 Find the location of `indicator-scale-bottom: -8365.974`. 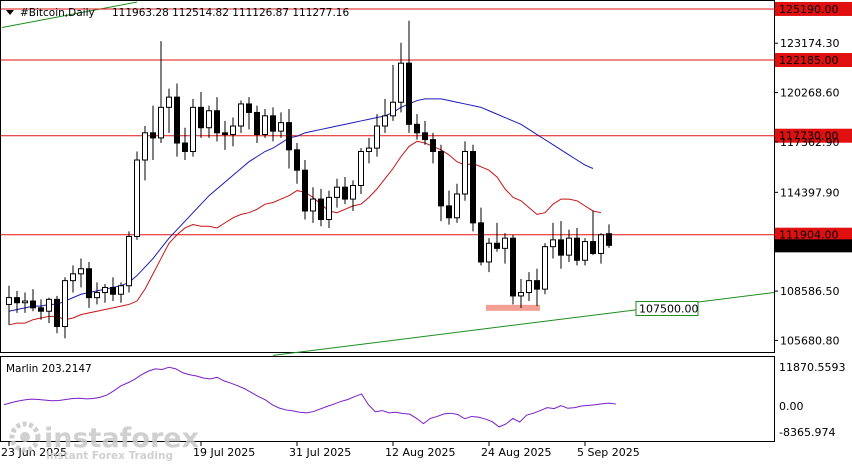

indicator-scale-bottom: -8365.974 is located at coordinates (807, 432).